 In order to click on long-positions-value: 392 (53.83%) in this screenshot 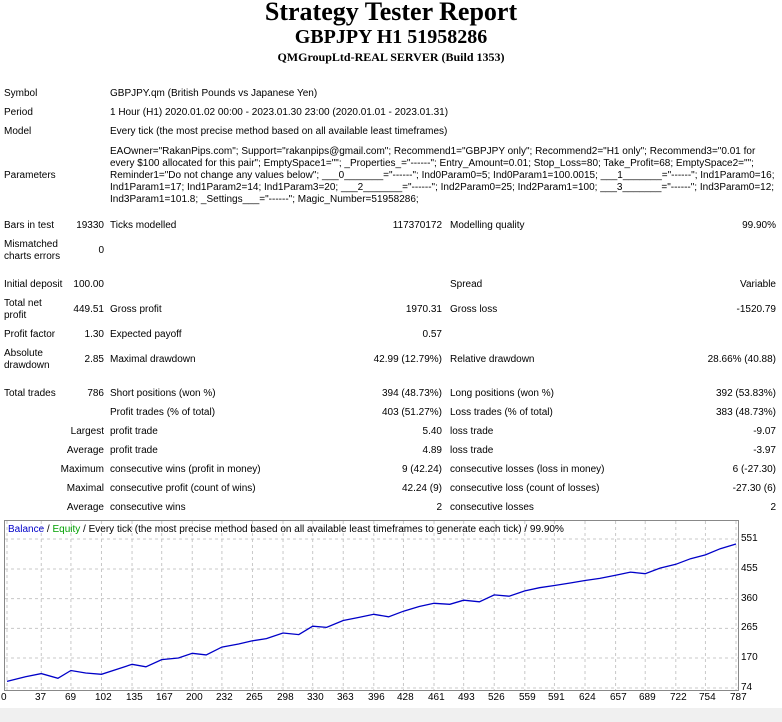, I will do `click(745, 393)`.